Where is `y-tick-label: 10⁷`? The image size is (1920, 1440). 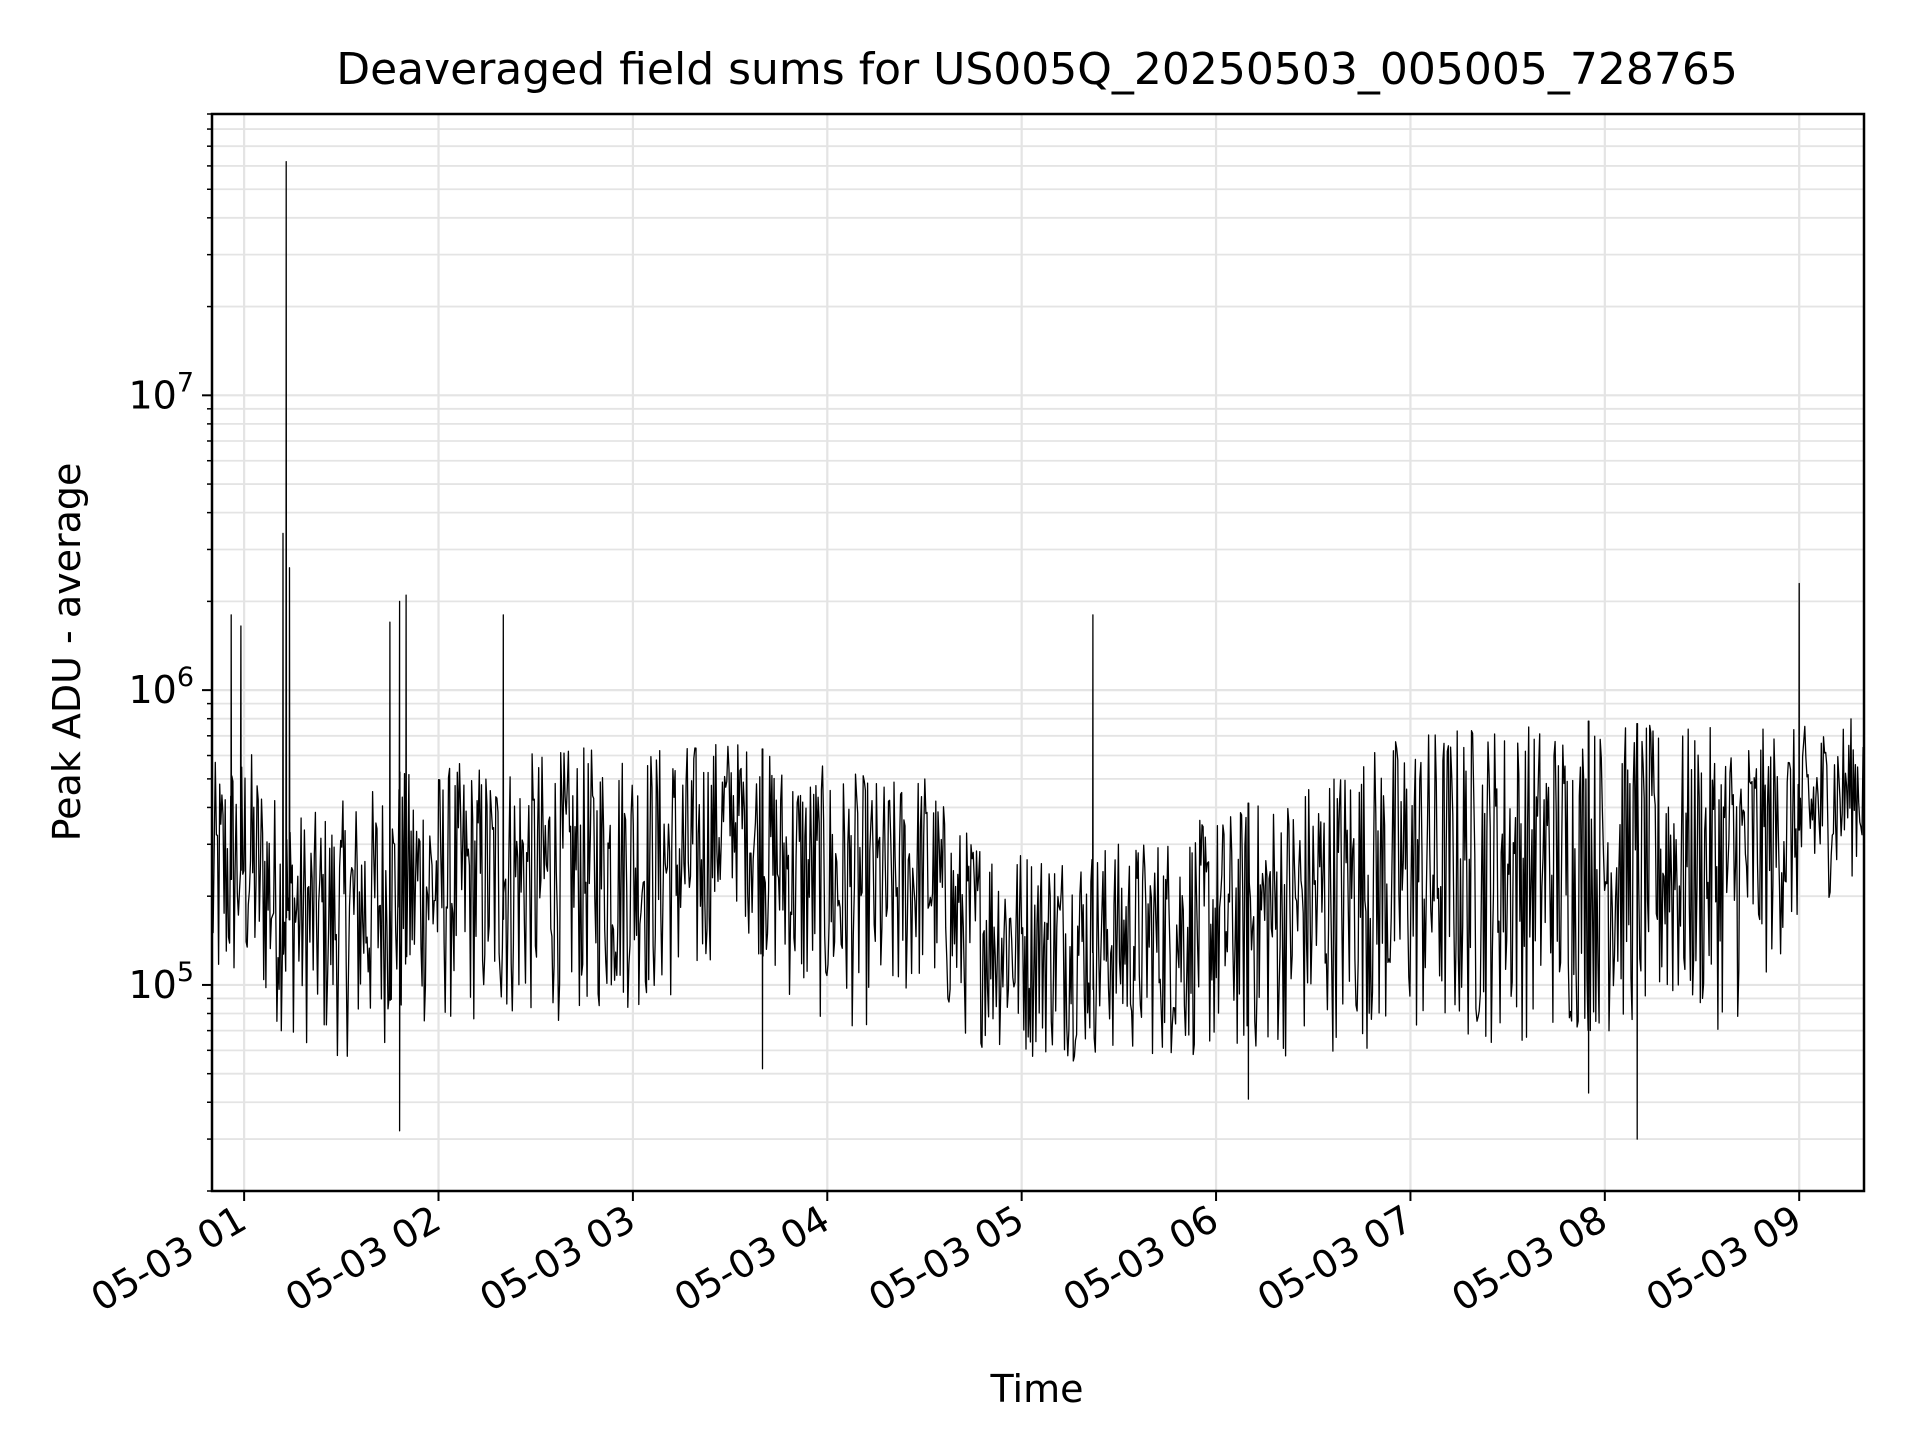 y-tick-label: 10⁷ is located at coordinates (161, 392).